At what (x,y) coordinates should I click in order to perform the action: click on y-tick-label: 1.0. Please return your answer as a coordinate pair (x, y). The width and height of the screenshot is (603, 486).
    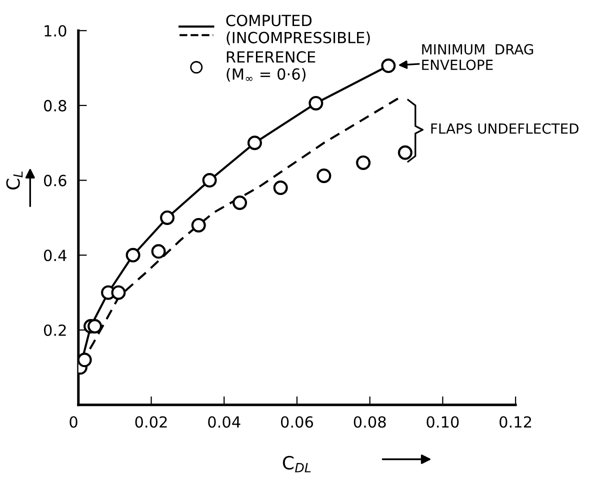
    Looking at the image, I should click on (55, 31).